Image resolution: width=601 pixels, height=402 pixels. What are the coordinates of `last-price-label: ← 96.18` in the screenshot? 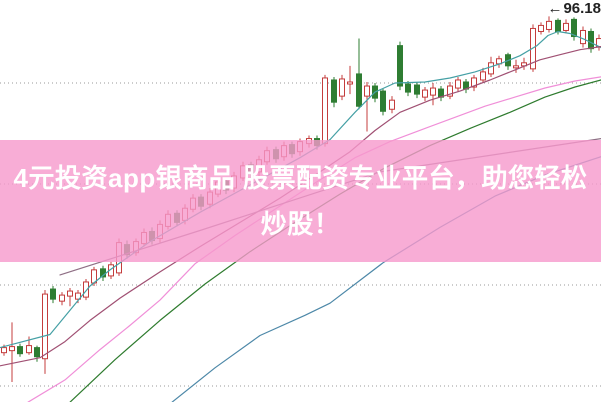 It's located at (574, 9).